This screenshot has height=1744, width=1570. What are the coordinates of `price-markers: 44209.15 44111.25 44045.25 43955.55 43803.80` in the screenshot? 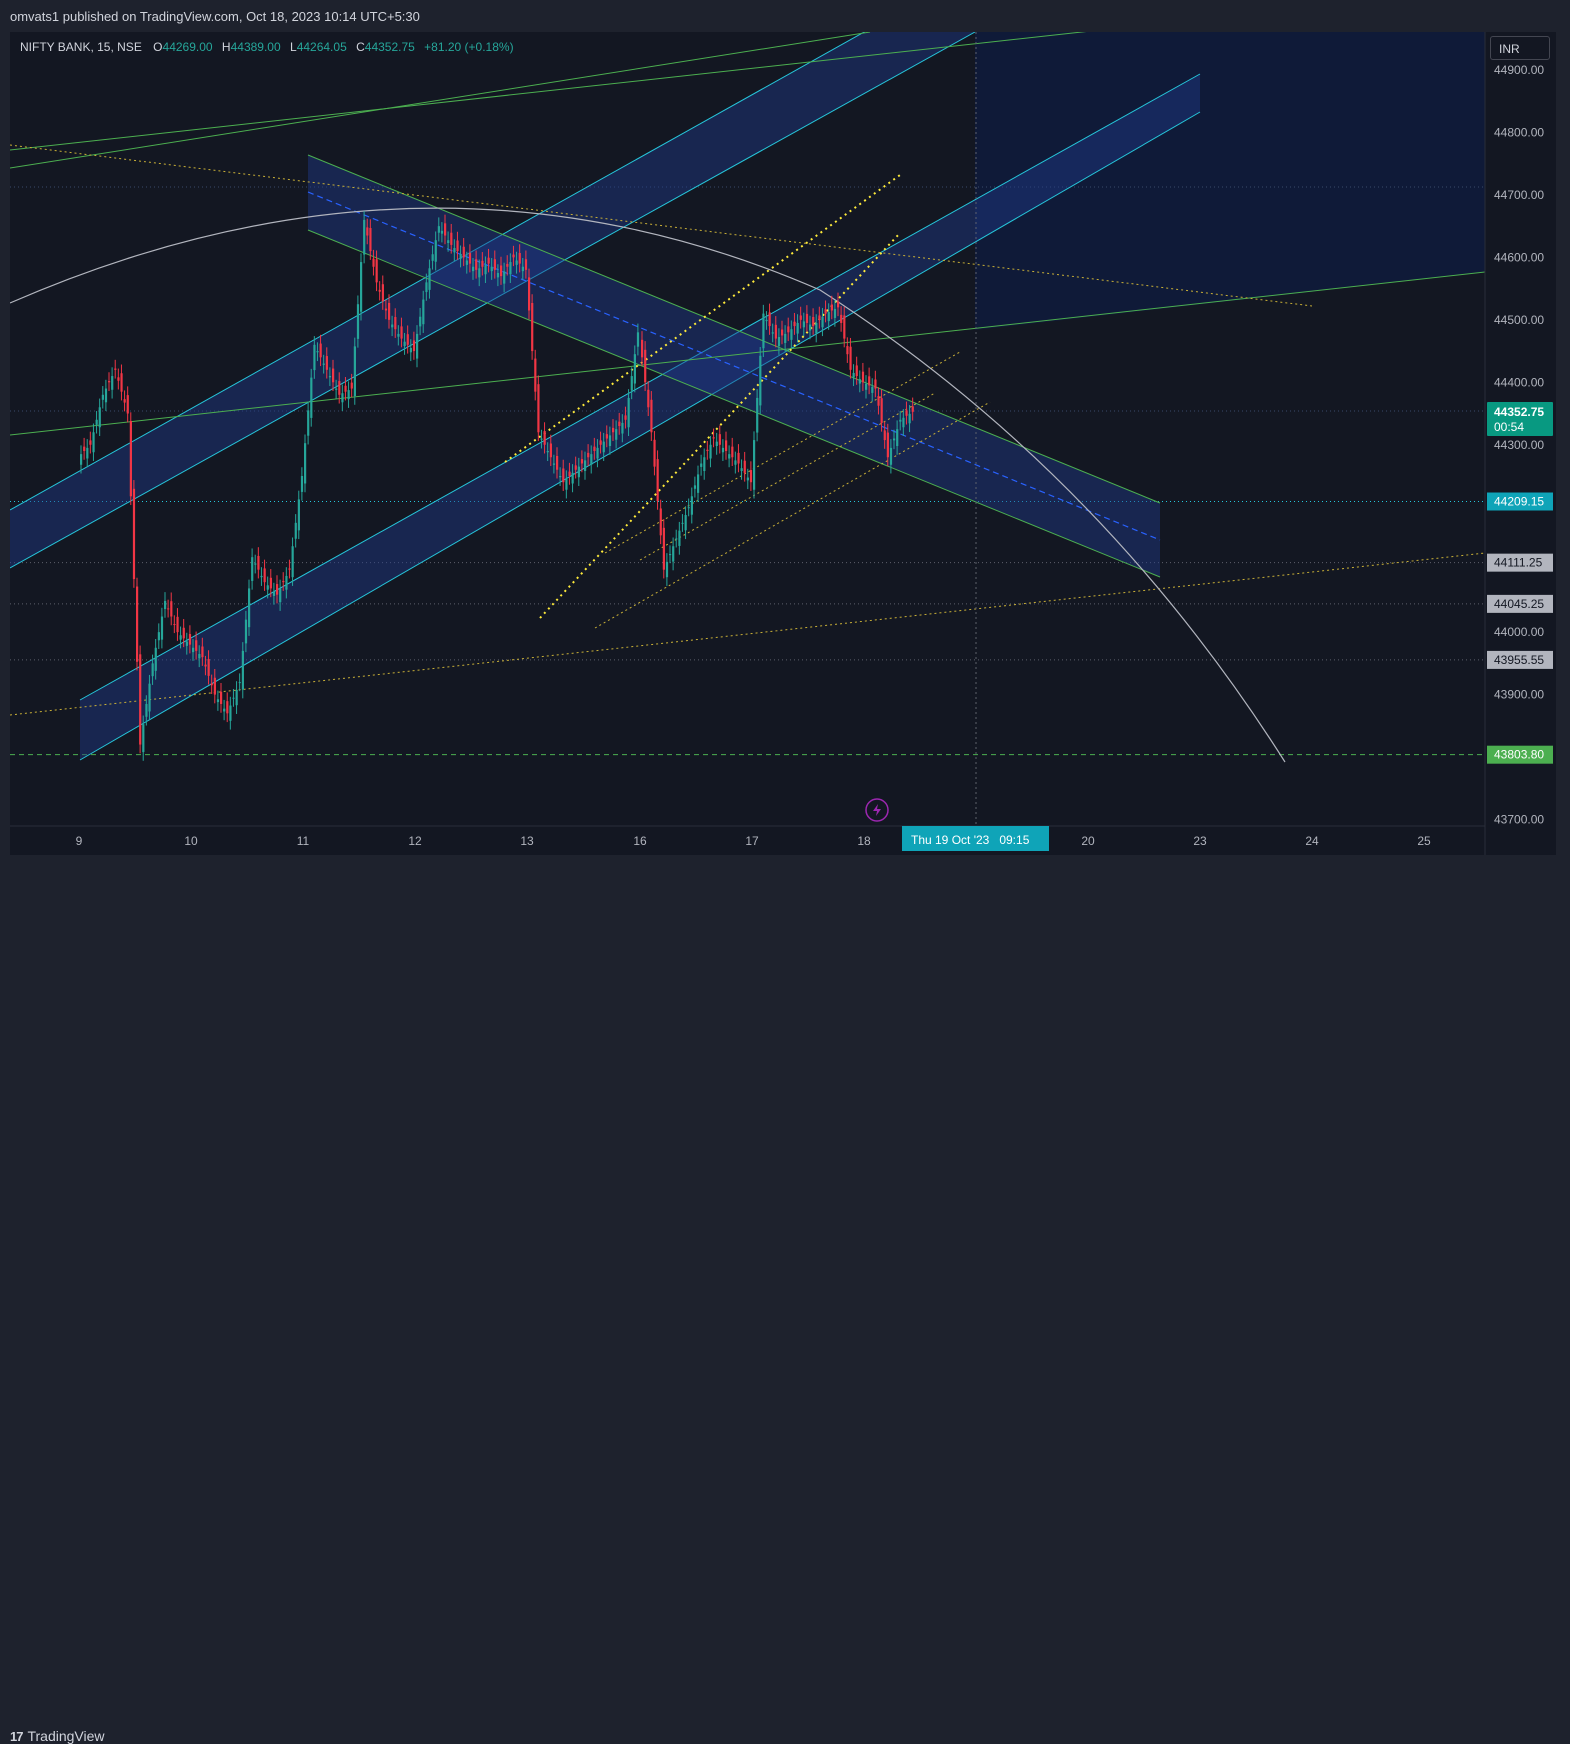 It's located at (1520, 628).